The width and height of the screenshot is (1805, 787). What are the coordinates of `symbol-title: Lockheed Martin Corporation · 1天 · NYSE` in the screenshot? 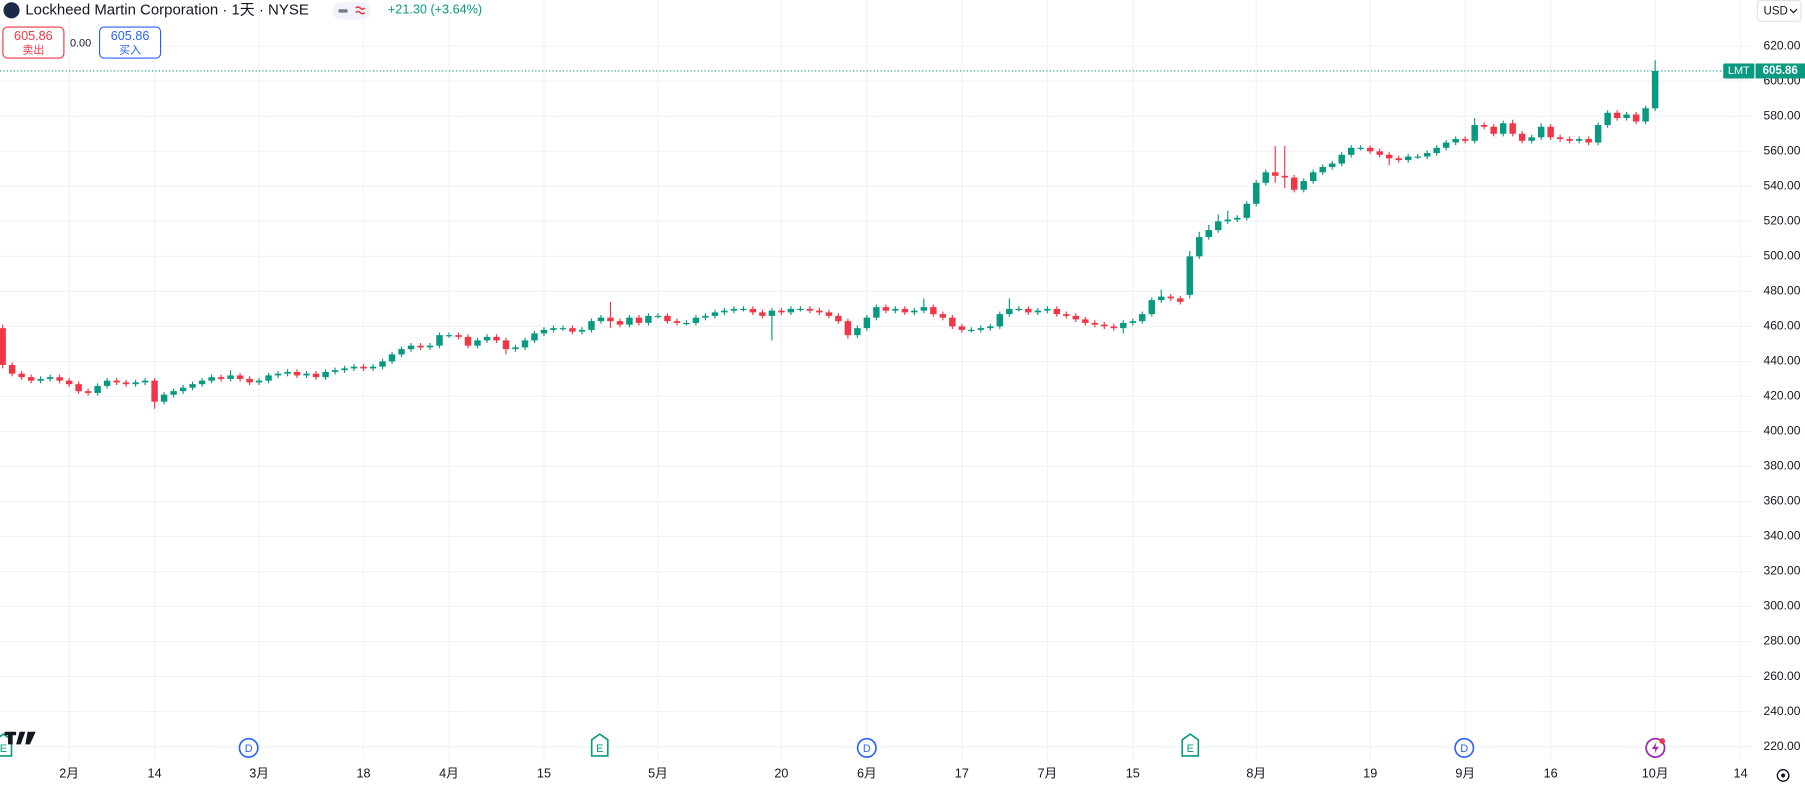 It's located at (166, 9).